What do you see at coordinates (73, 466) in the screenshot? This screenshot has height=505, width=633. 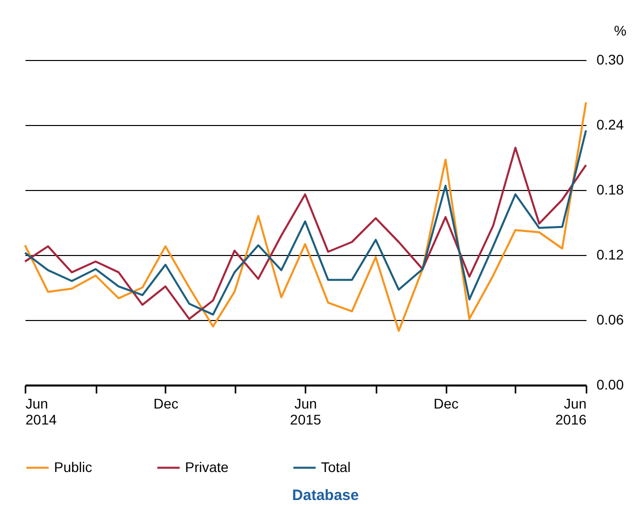 I see `legend-label: Public` at bounding box center [73, 466].